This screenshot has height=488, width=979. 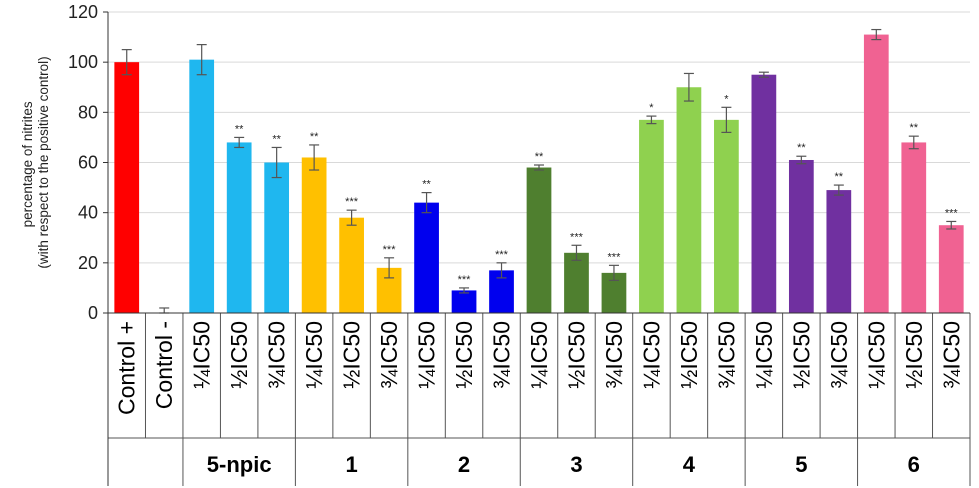 What do you see at coordinates (88, 213) in the screenshot?
I see `y-tick-label: 40` at bounding box center [88, 213].